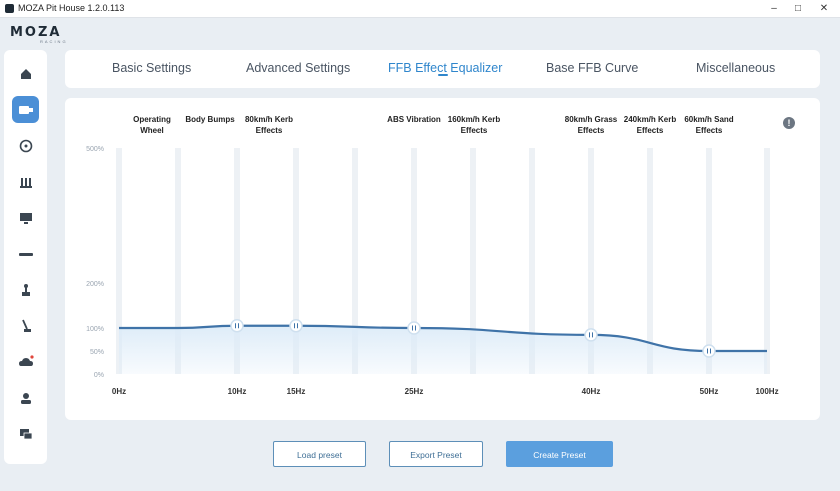  Describe the element at coordinates (766, 391) in the screenshot. I see `x-tick-label: 100Hz` at that location.